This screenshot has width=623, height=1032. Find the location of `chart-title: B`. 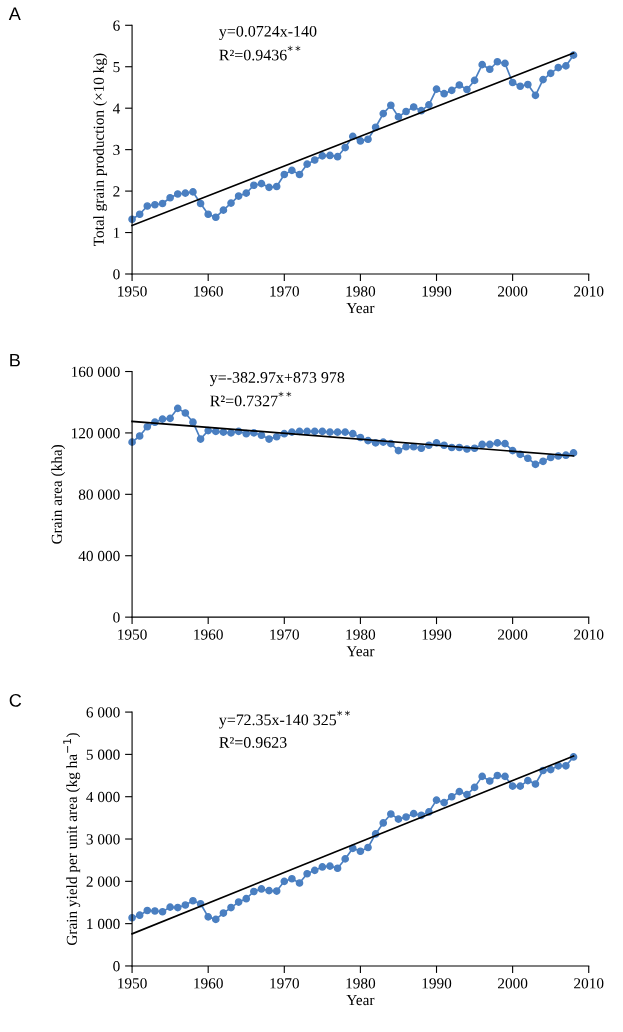

chart-title: B is located at coordinates (15, 360).